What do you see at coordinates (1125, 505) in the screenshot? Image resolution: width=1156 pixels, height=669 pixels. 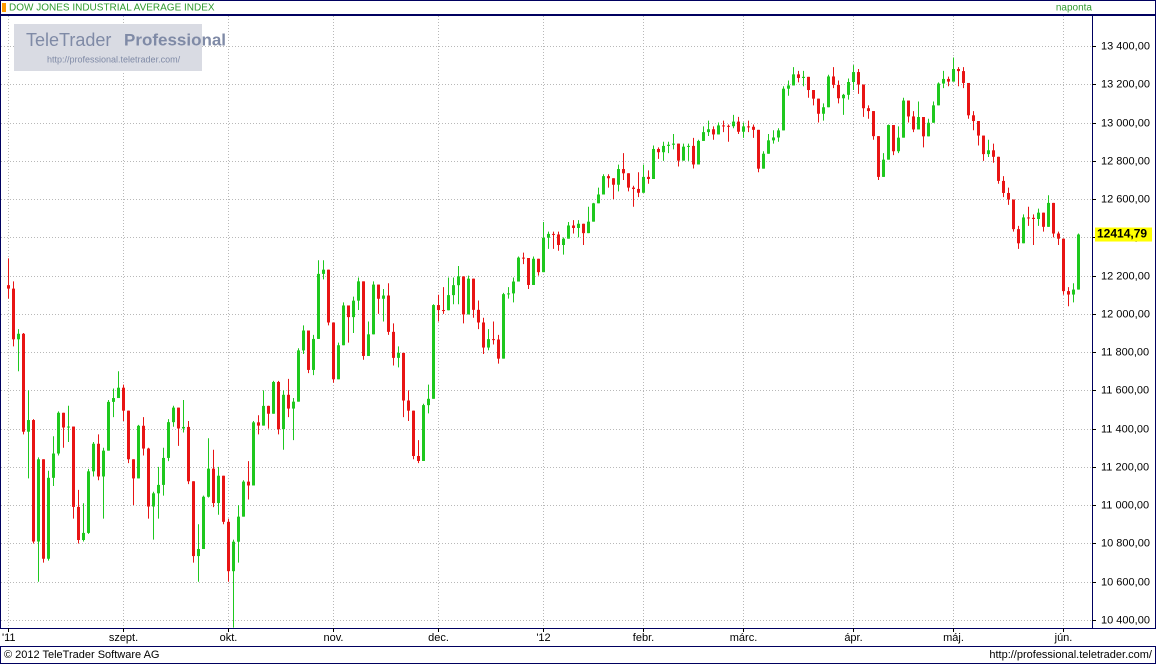 I see `y-tick-label: 11 000,00` at bounding box center [1125, 505].